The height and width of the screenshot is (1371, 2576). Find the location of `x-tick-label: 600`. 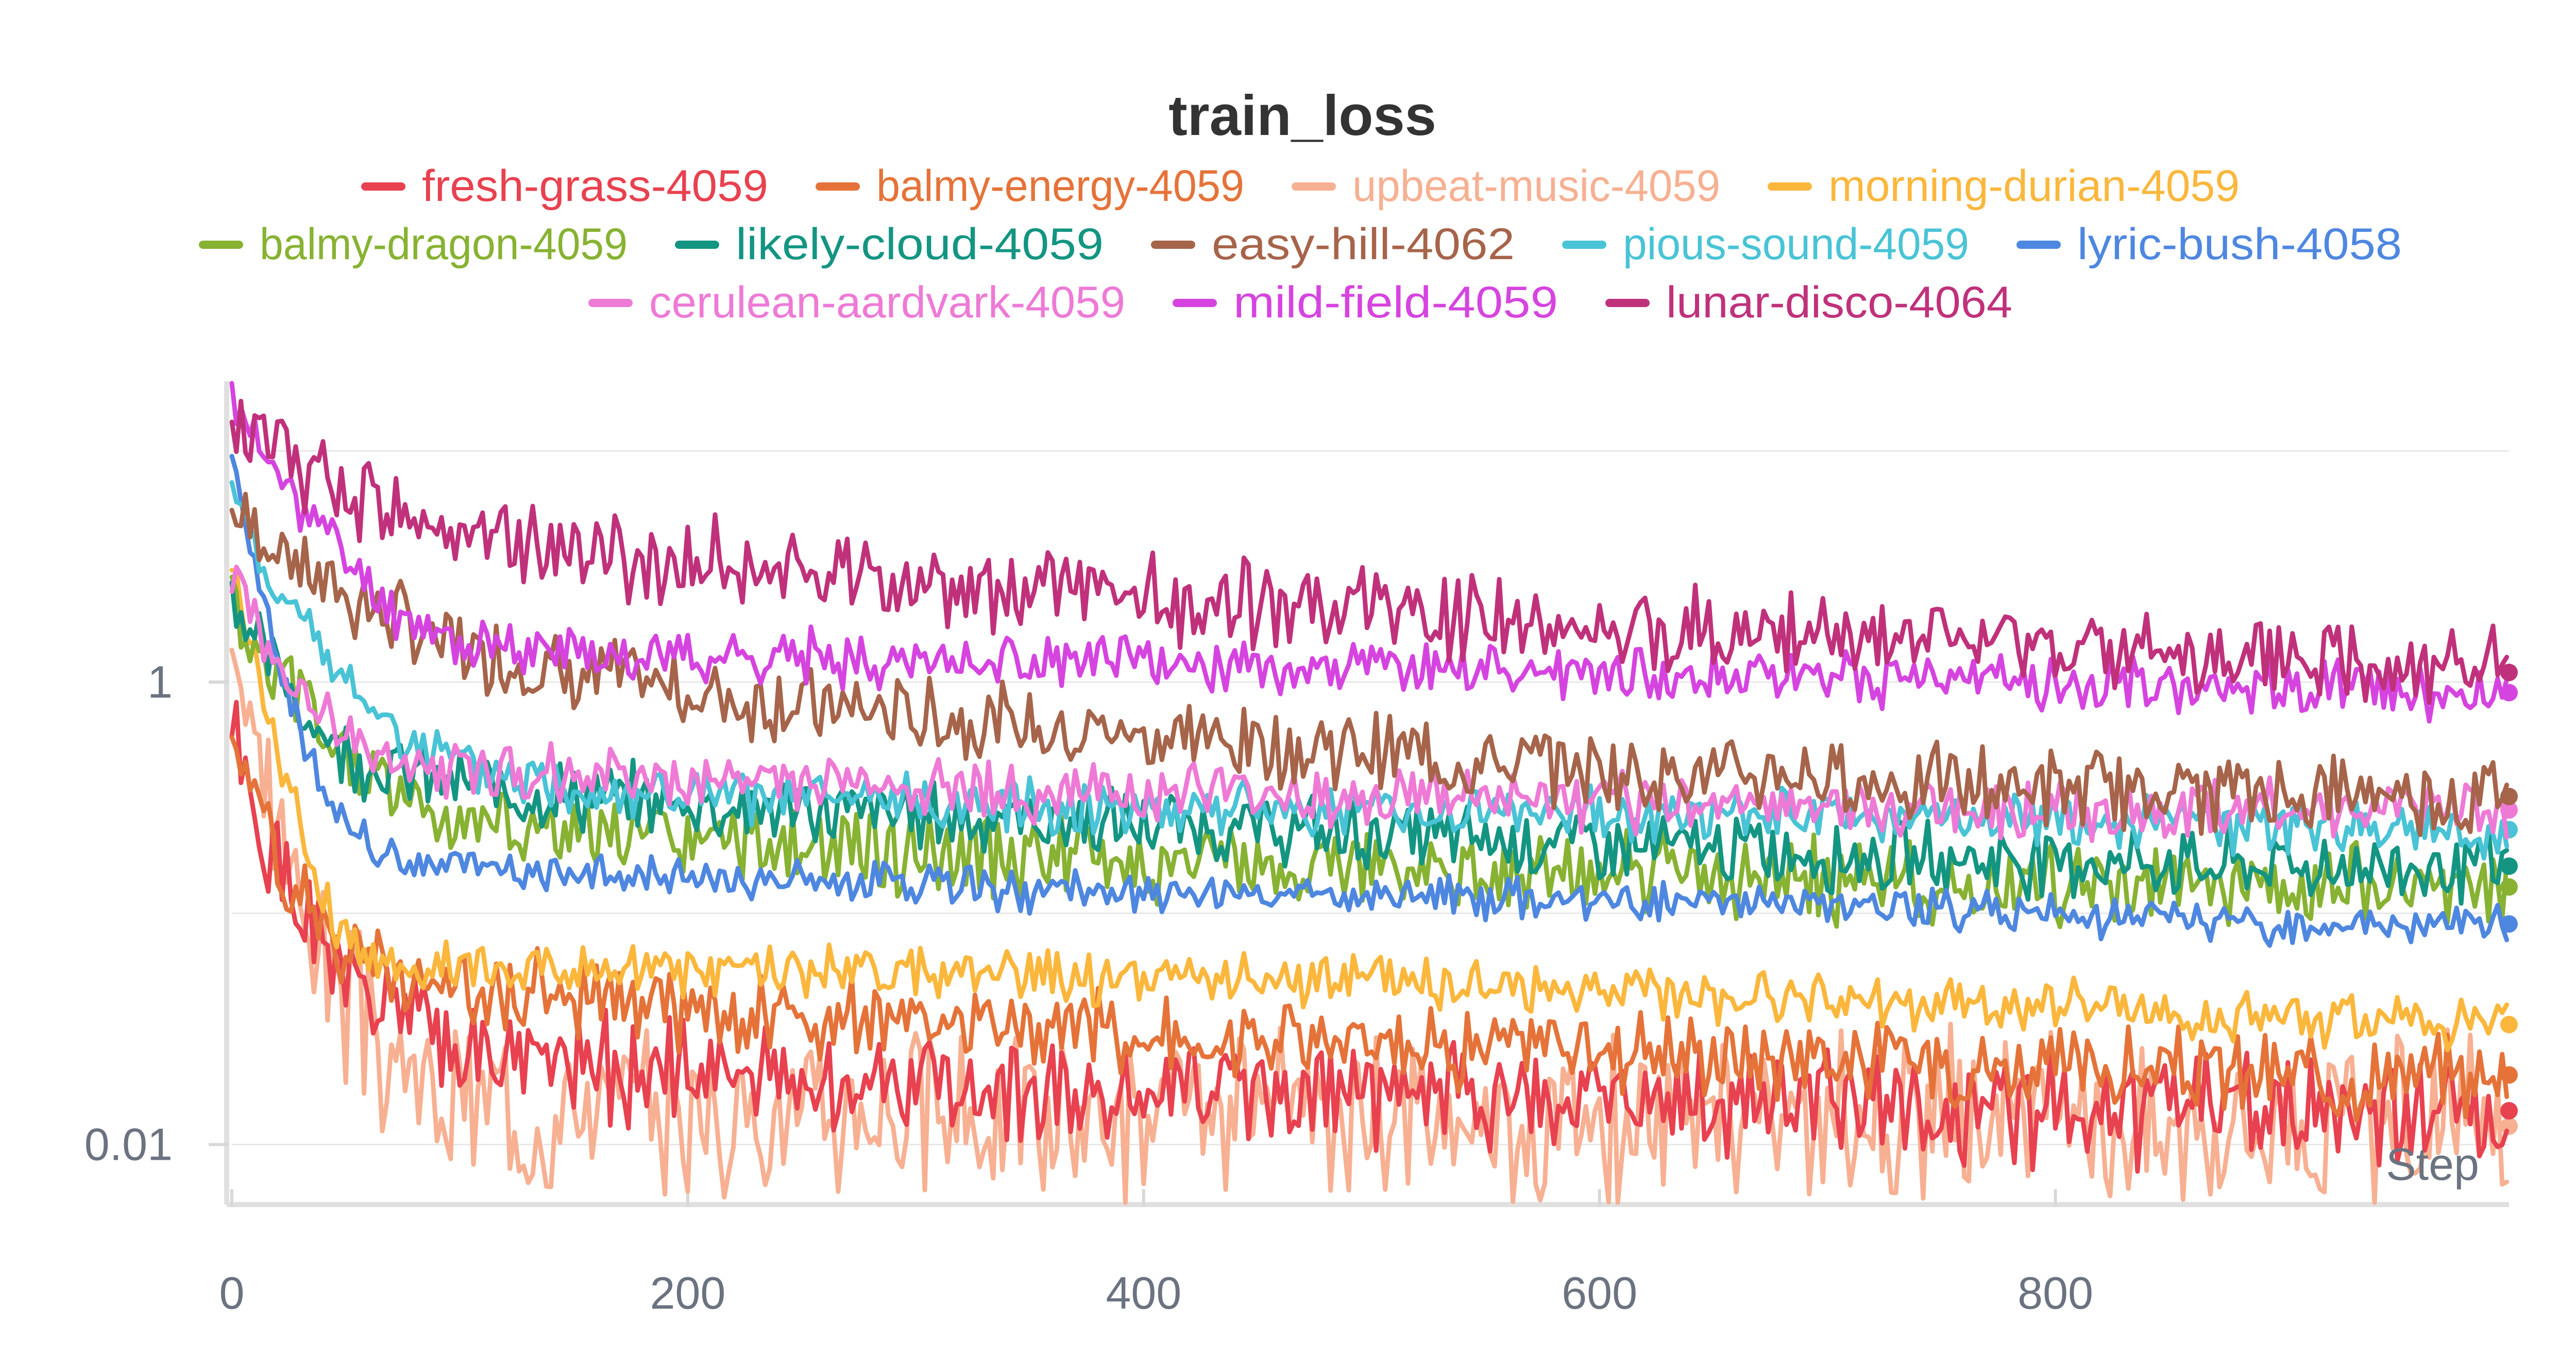

x-tick-label: 600 is located at coordinates (1599, 1293).